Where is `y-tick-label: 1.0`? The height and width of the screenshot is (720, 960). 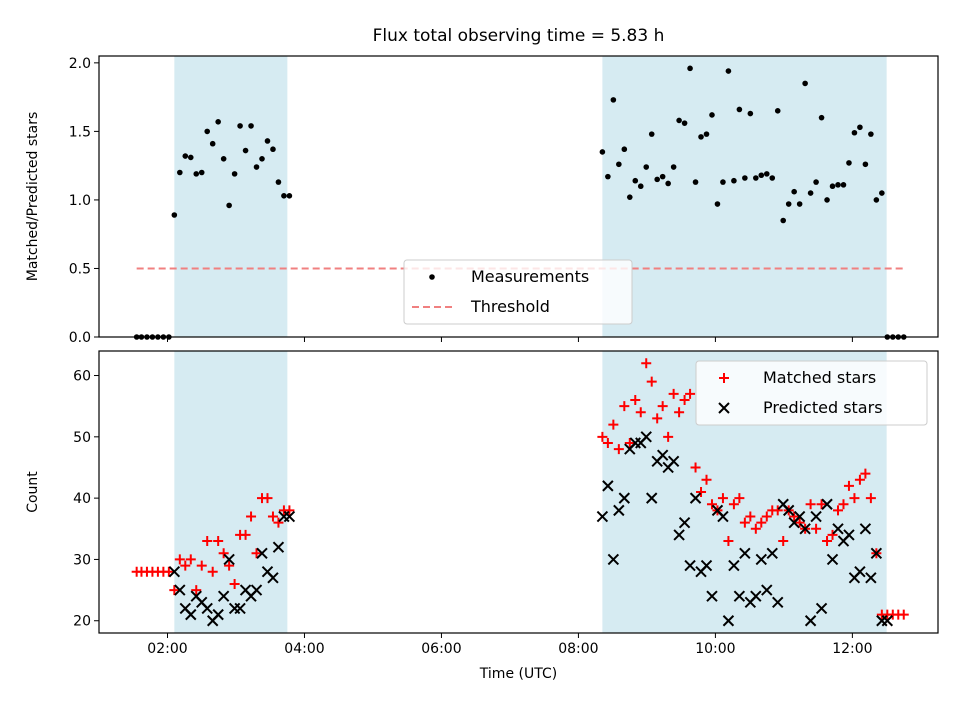
y-tick-label: 1.0 is located at coordinates (80, 201).